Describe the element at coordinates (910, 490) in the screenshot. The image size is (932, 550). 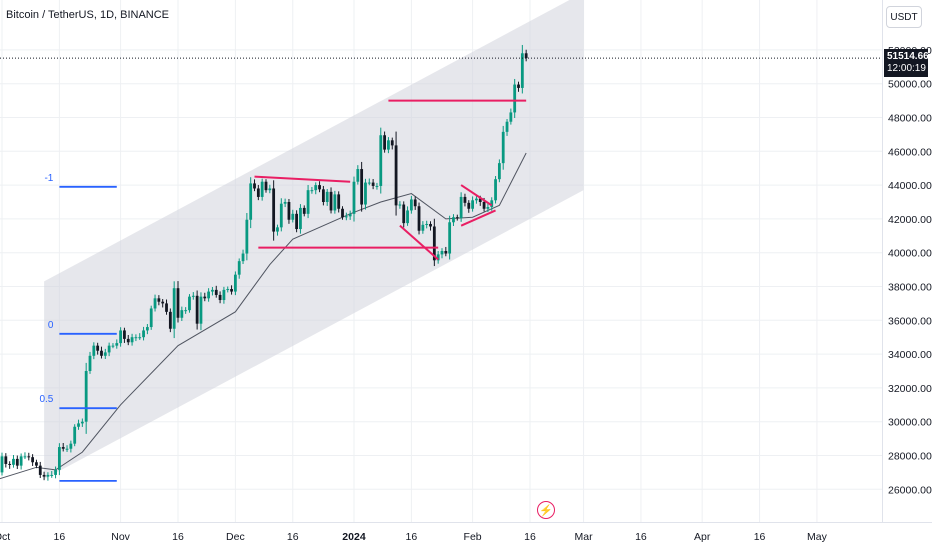
I see `y-tick-label: 26000.00` at that location.